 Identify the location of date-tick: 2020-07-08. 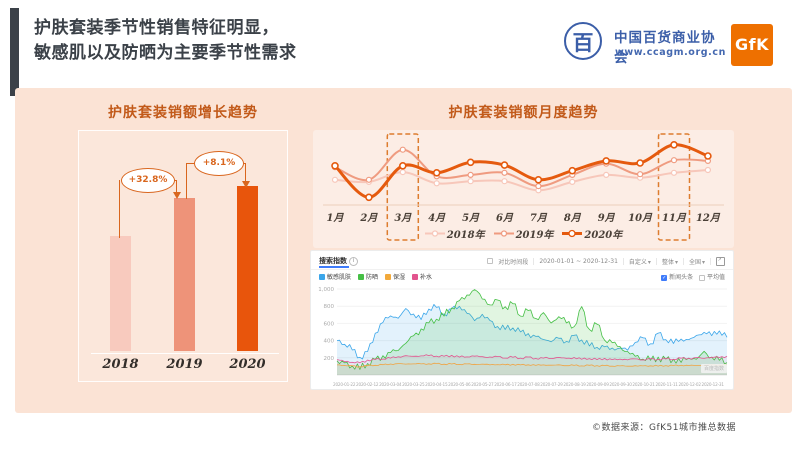
(528, 384).